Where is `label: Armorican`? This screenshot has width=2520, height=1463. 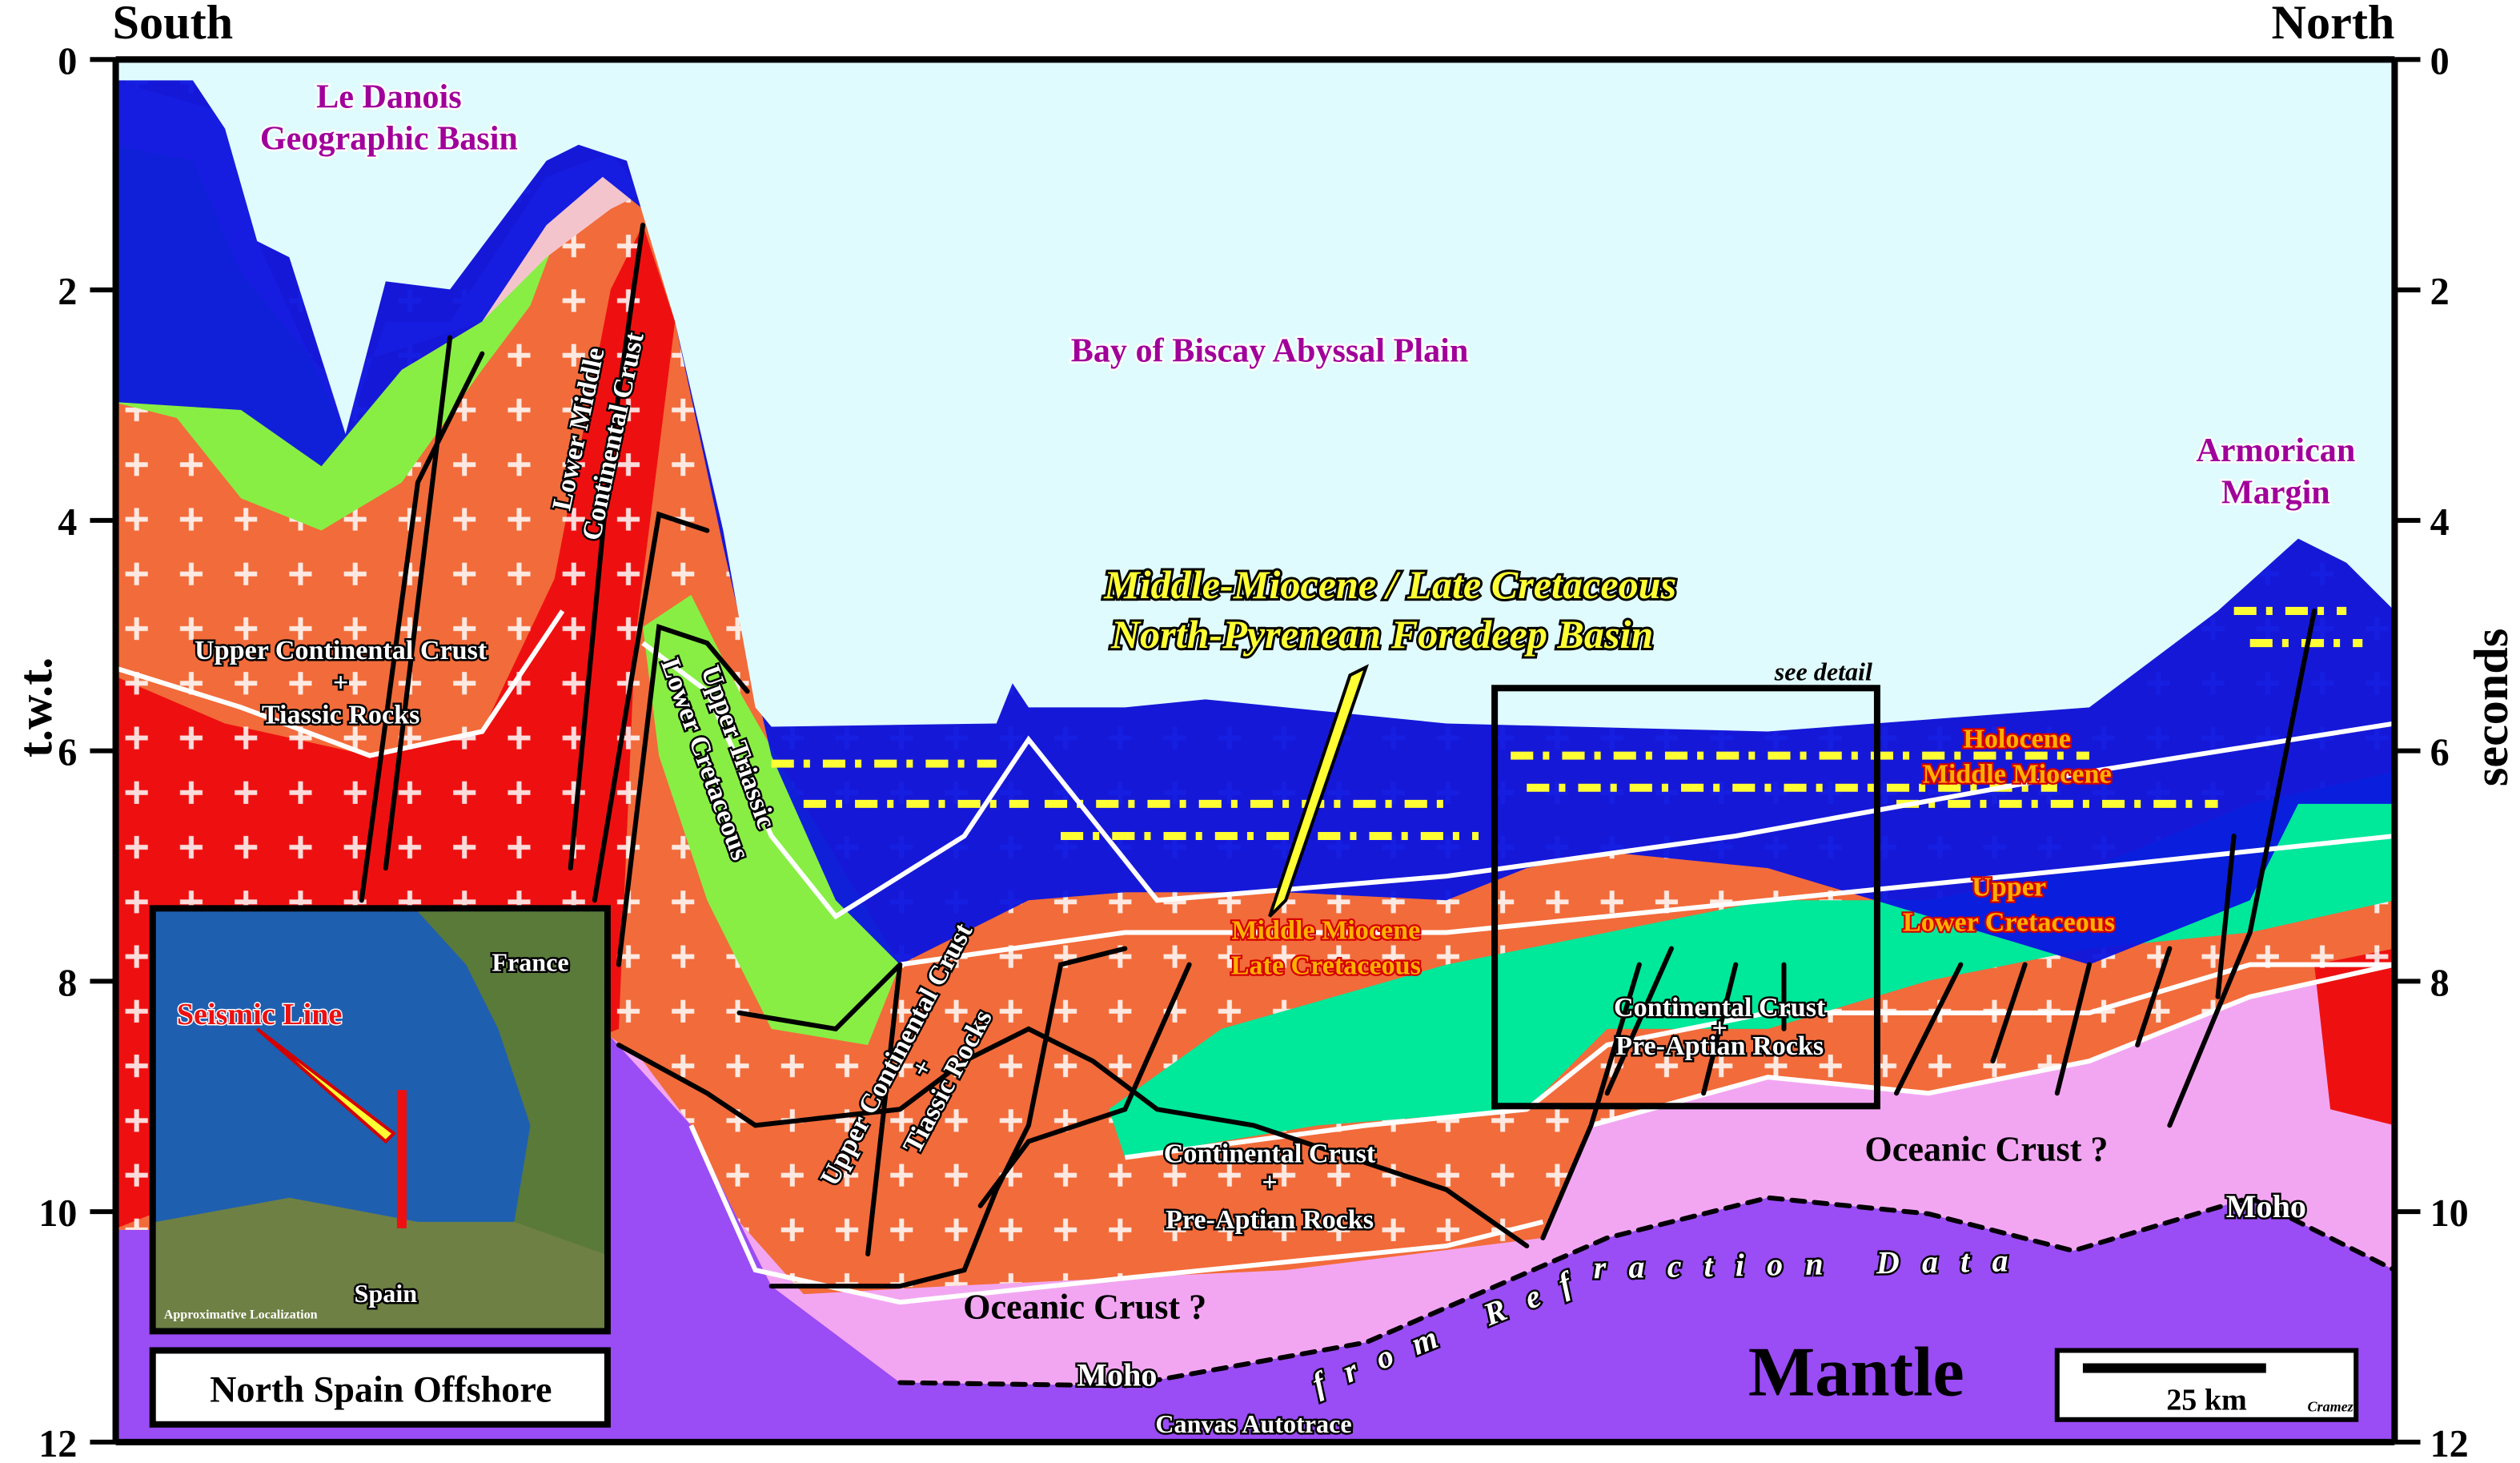
label: Armorican is located at coordinates (2275, 450).